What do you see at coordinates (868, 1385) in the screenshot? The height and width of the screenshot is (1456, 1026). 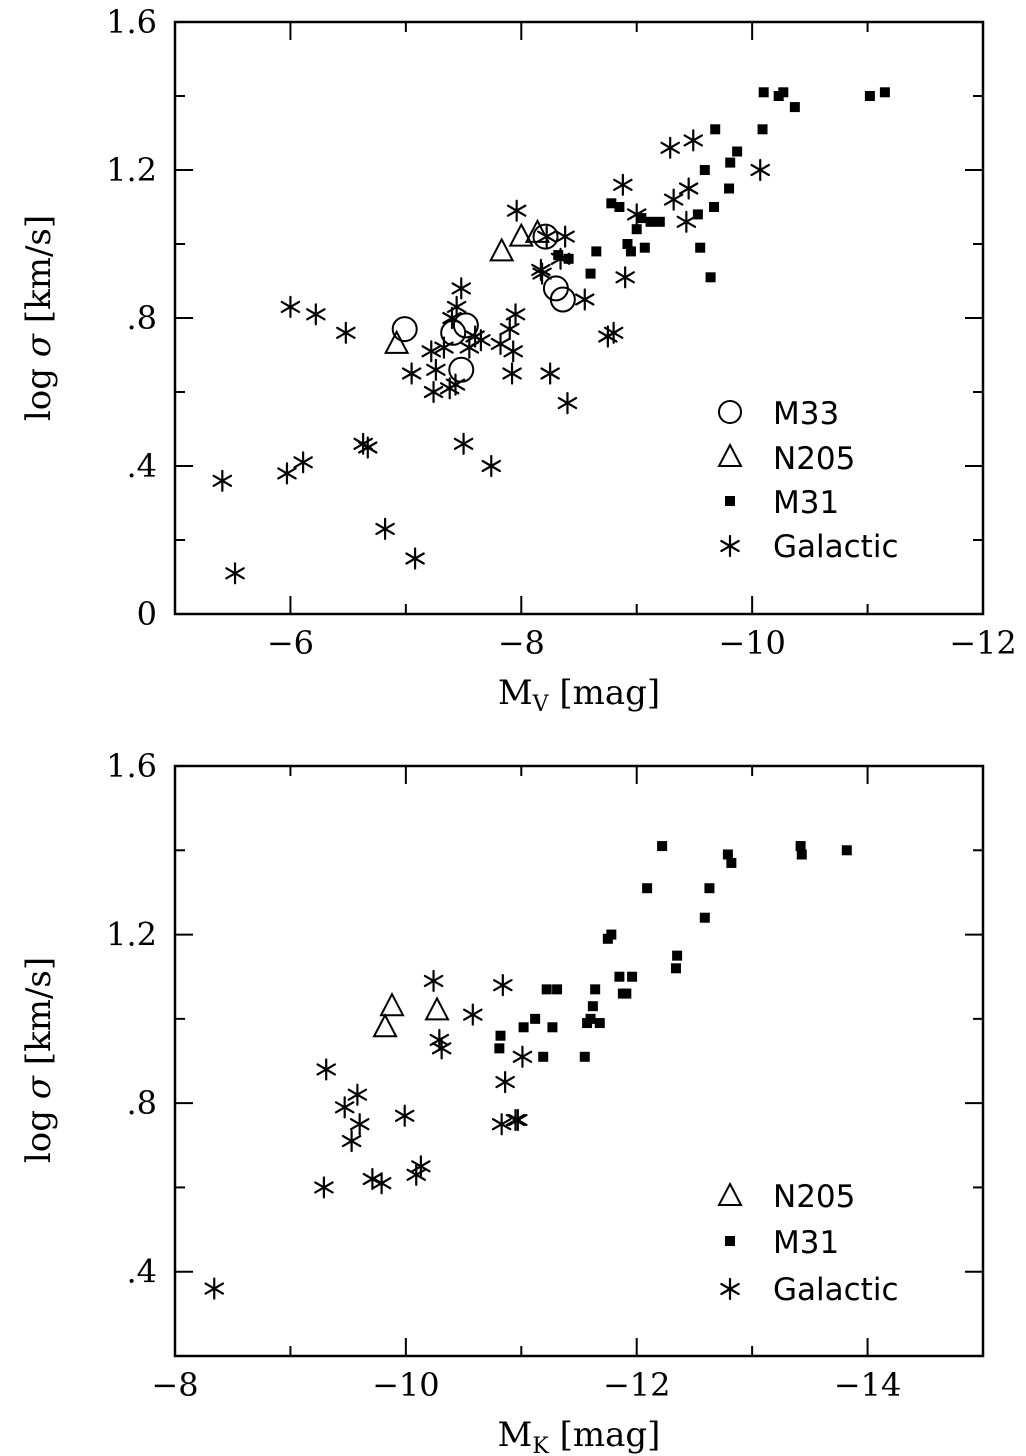 I see `x-tick-label: −14` at bounding box center [868, 1385].